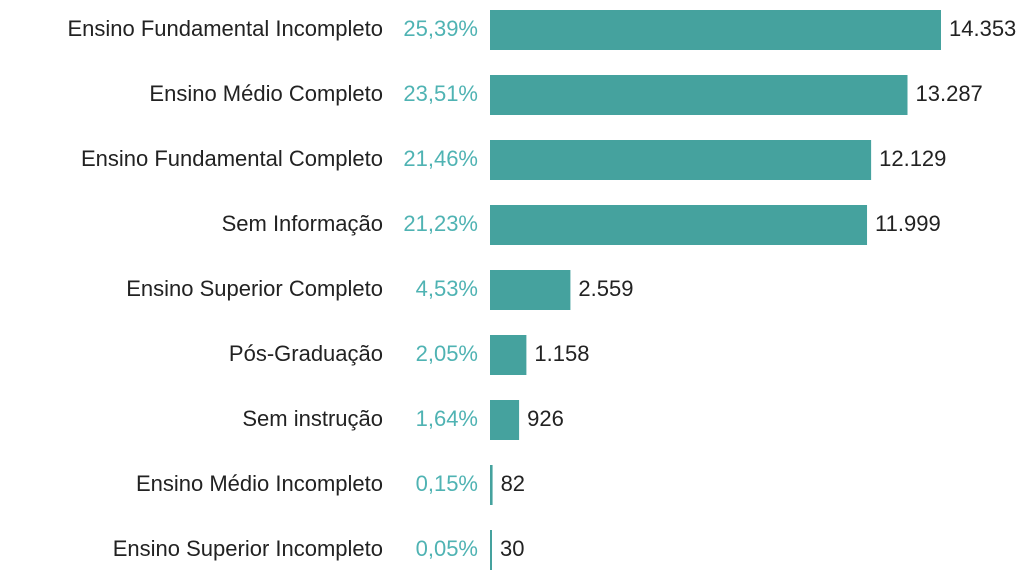 The image size is (1033, 576). I want to click on value-label: 926, so click(545, 418).